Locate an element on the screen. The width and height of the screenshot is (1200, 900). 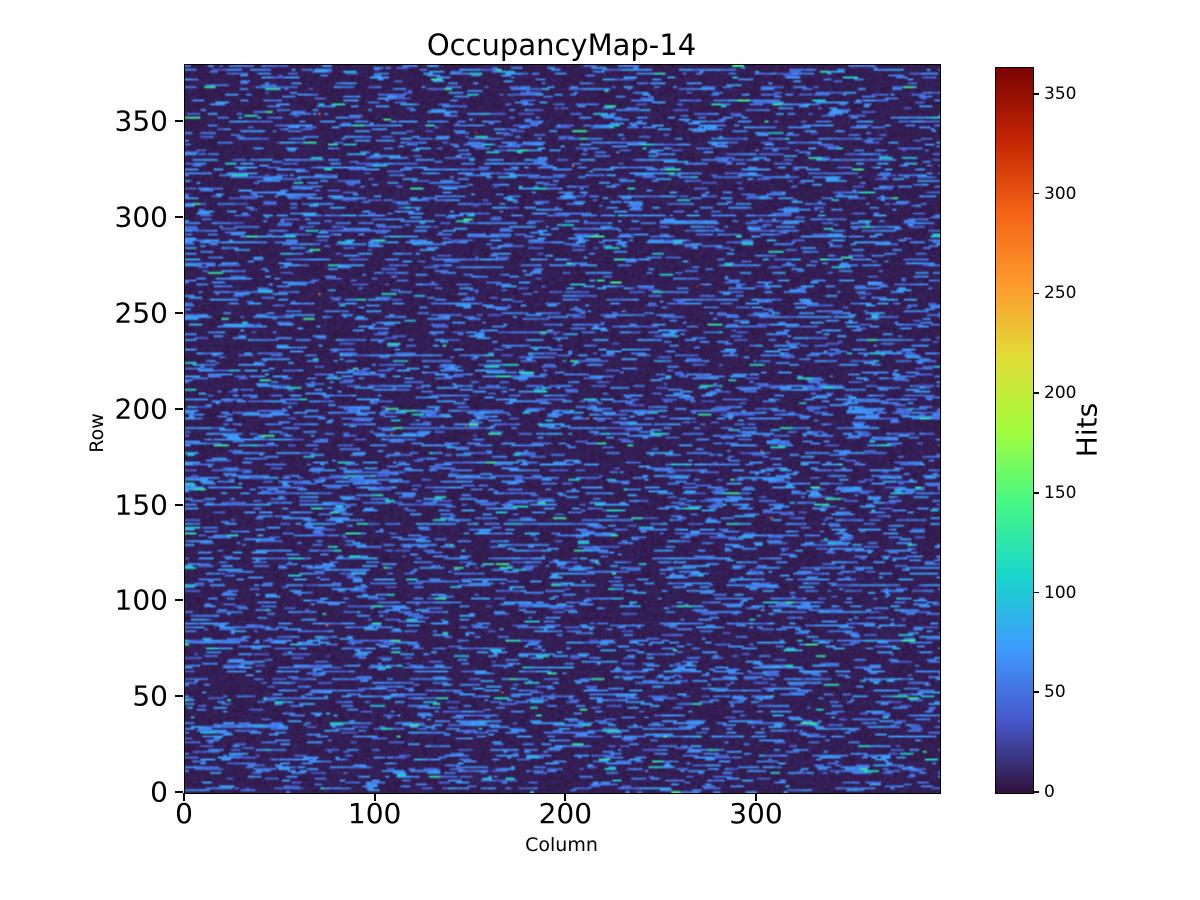
x-tick-label: 300 is located at coordinates (756, 813).